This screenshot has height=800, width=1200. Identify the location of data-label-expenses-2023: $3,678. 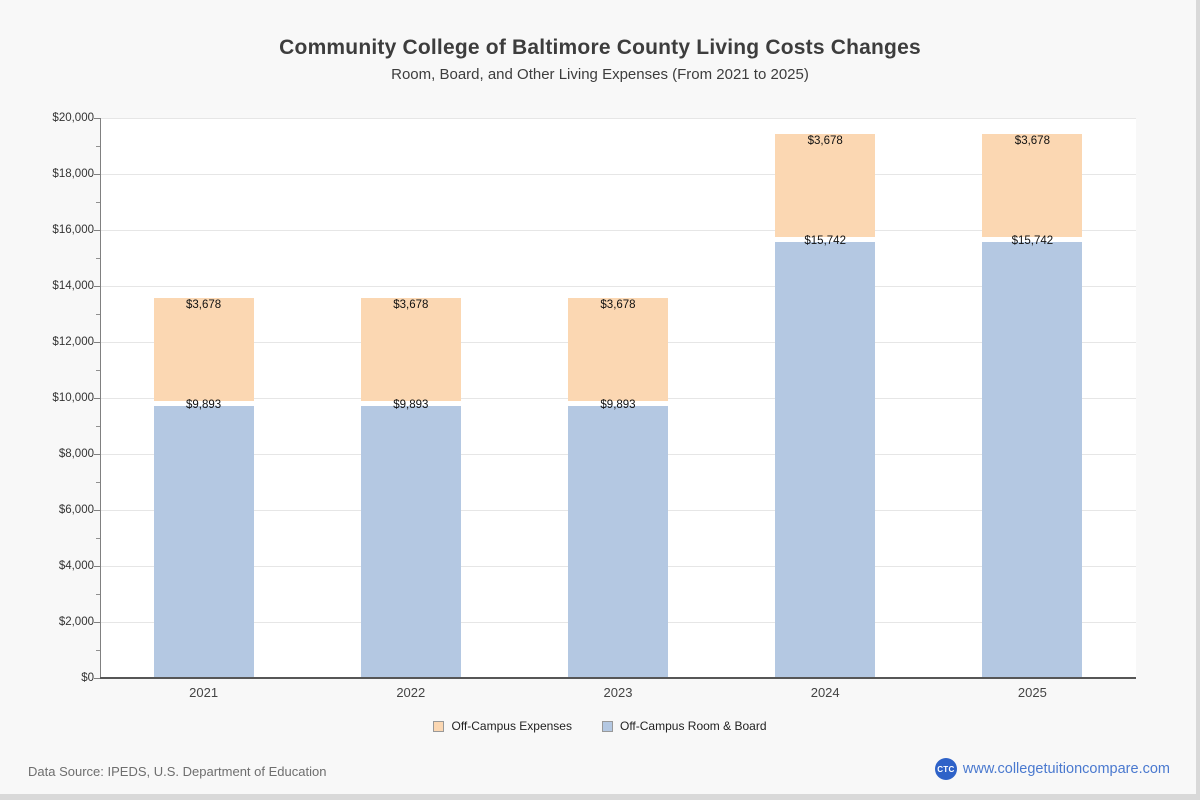
(618, 305).